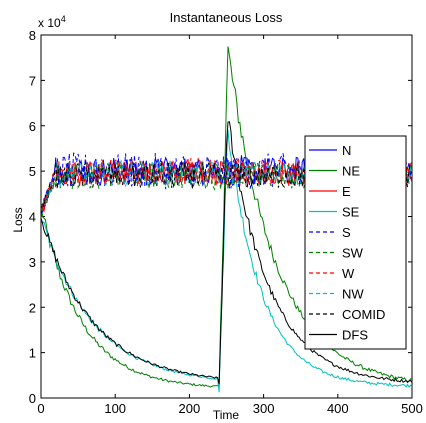 The width and height of the screenshot is (426, 423). I want to click on y-tick-label: 3, so click(32, 262).